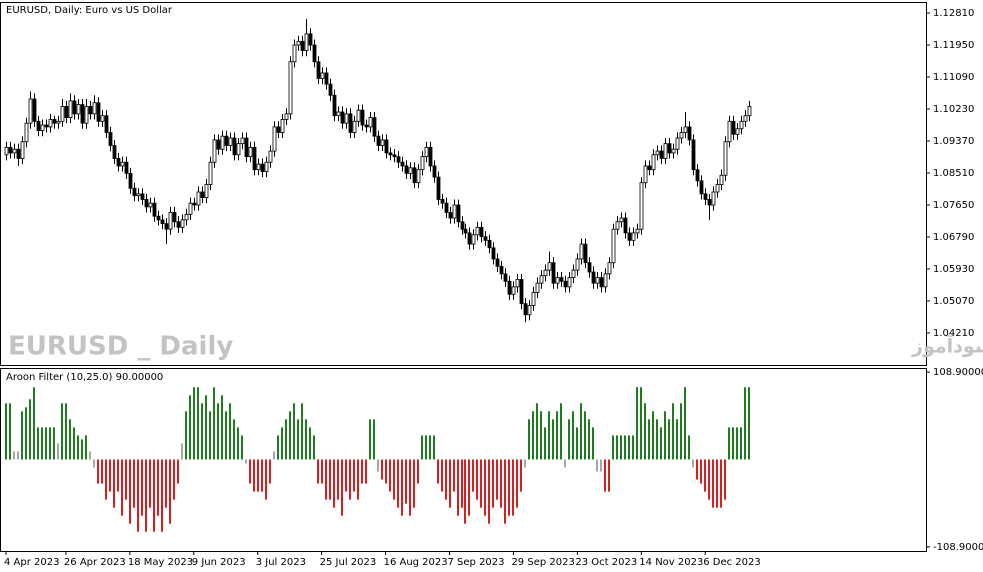 This screenshot has height=572, width=983. Describe the element at coordinates (953, 333) in the screenshot. I see `y-tick-label: 1.04210` at that location.